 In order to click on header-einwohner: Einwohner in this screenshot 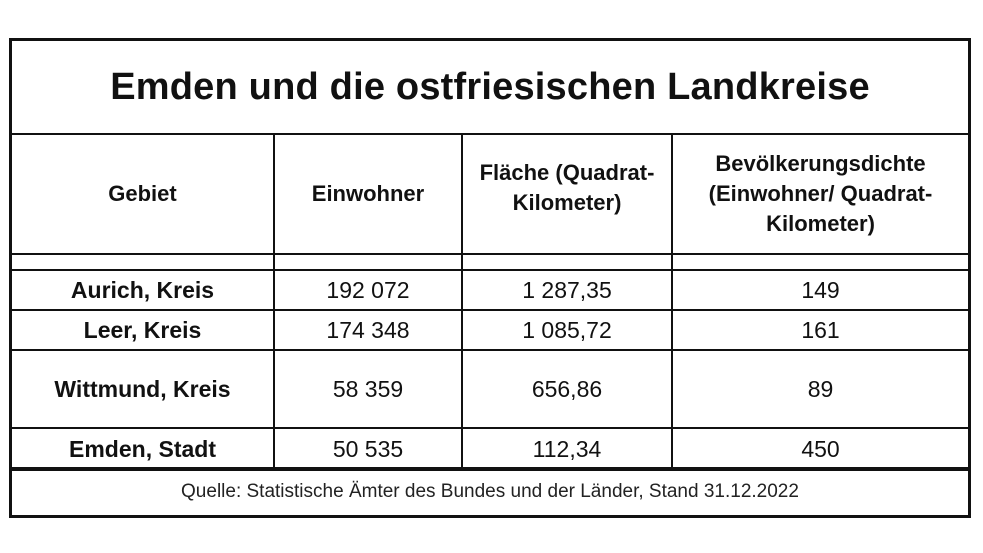, I will do `click(368, 194)`.